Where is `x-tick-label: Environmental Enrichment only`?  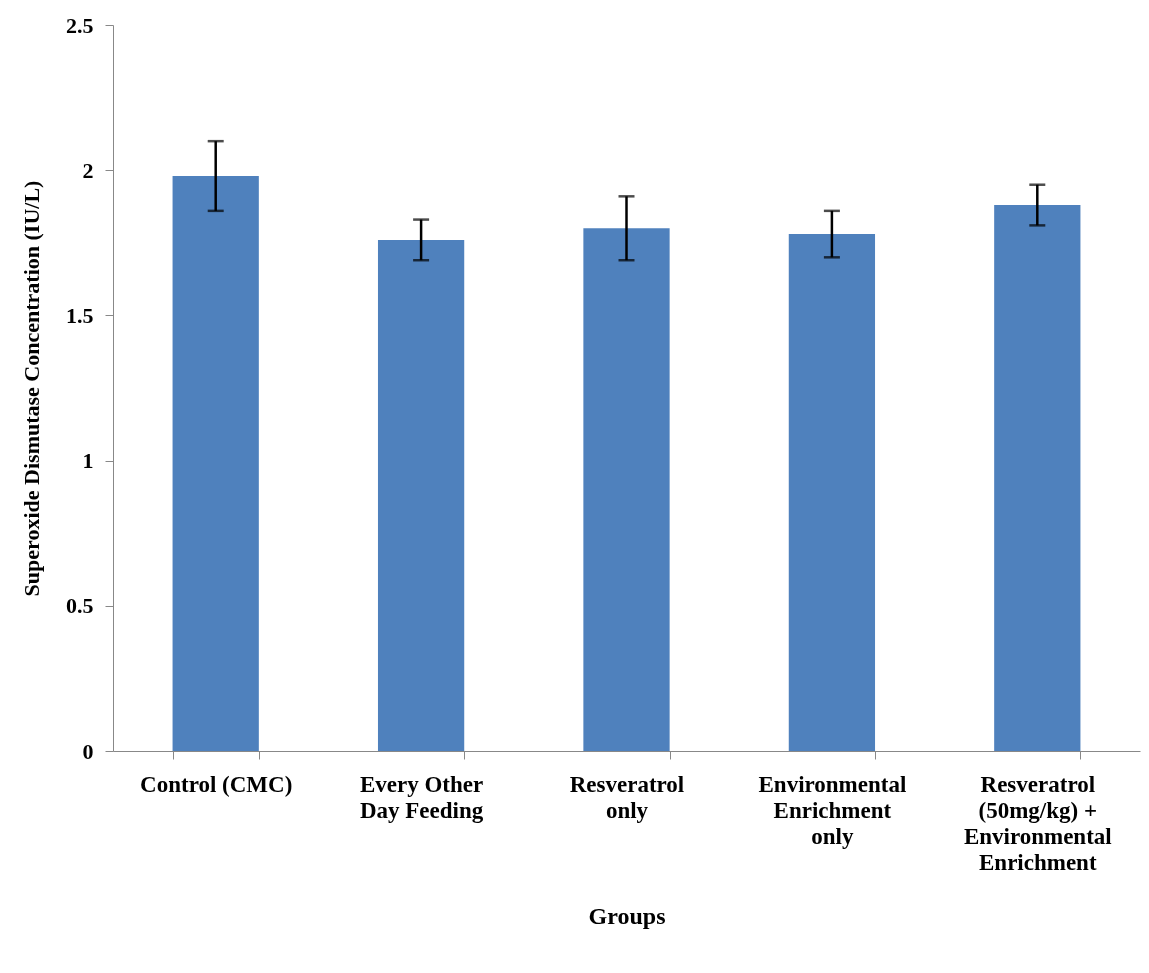 x-tick-label: Environmental Enrichment only is located at coordinates (832, 810).